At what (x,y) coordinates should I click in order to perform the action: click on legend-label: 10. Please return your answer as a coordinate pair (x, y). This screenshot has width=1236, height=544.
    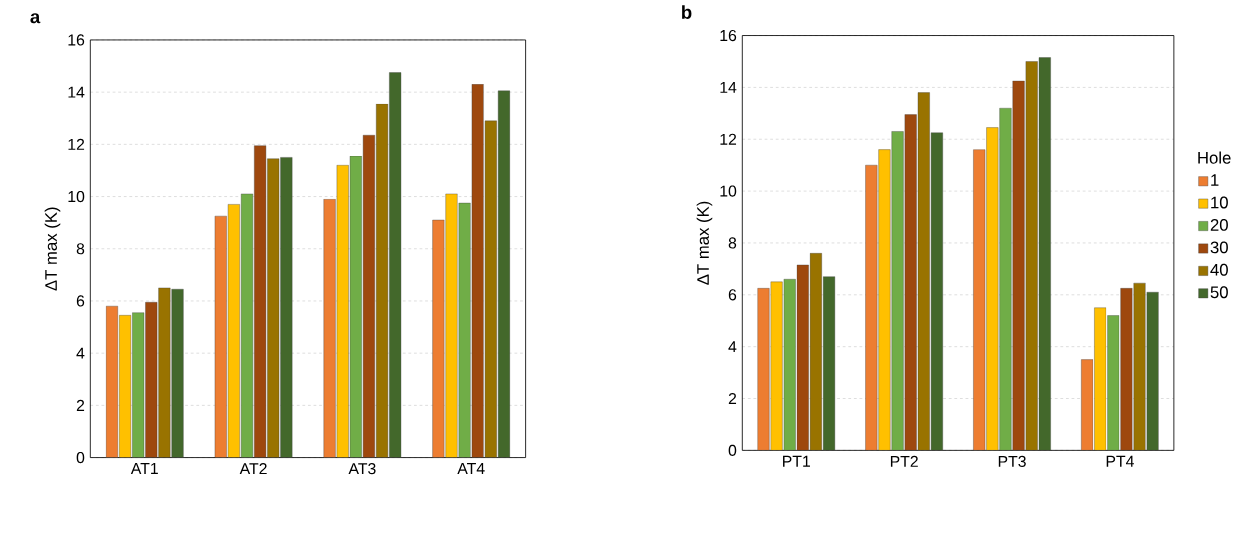
    Looking at the image, I should click on (1219, 202).